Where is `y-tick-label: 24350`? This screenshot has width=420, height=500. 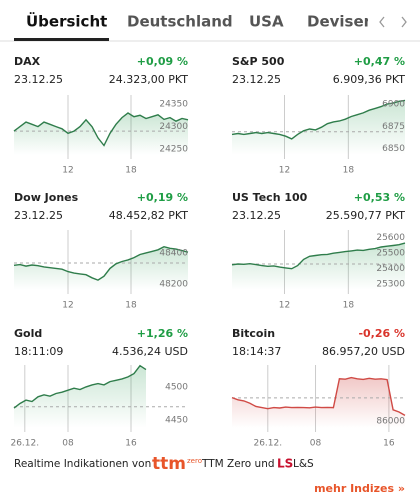
y-tick-label: 24350 is located at coordinates (173, 105).